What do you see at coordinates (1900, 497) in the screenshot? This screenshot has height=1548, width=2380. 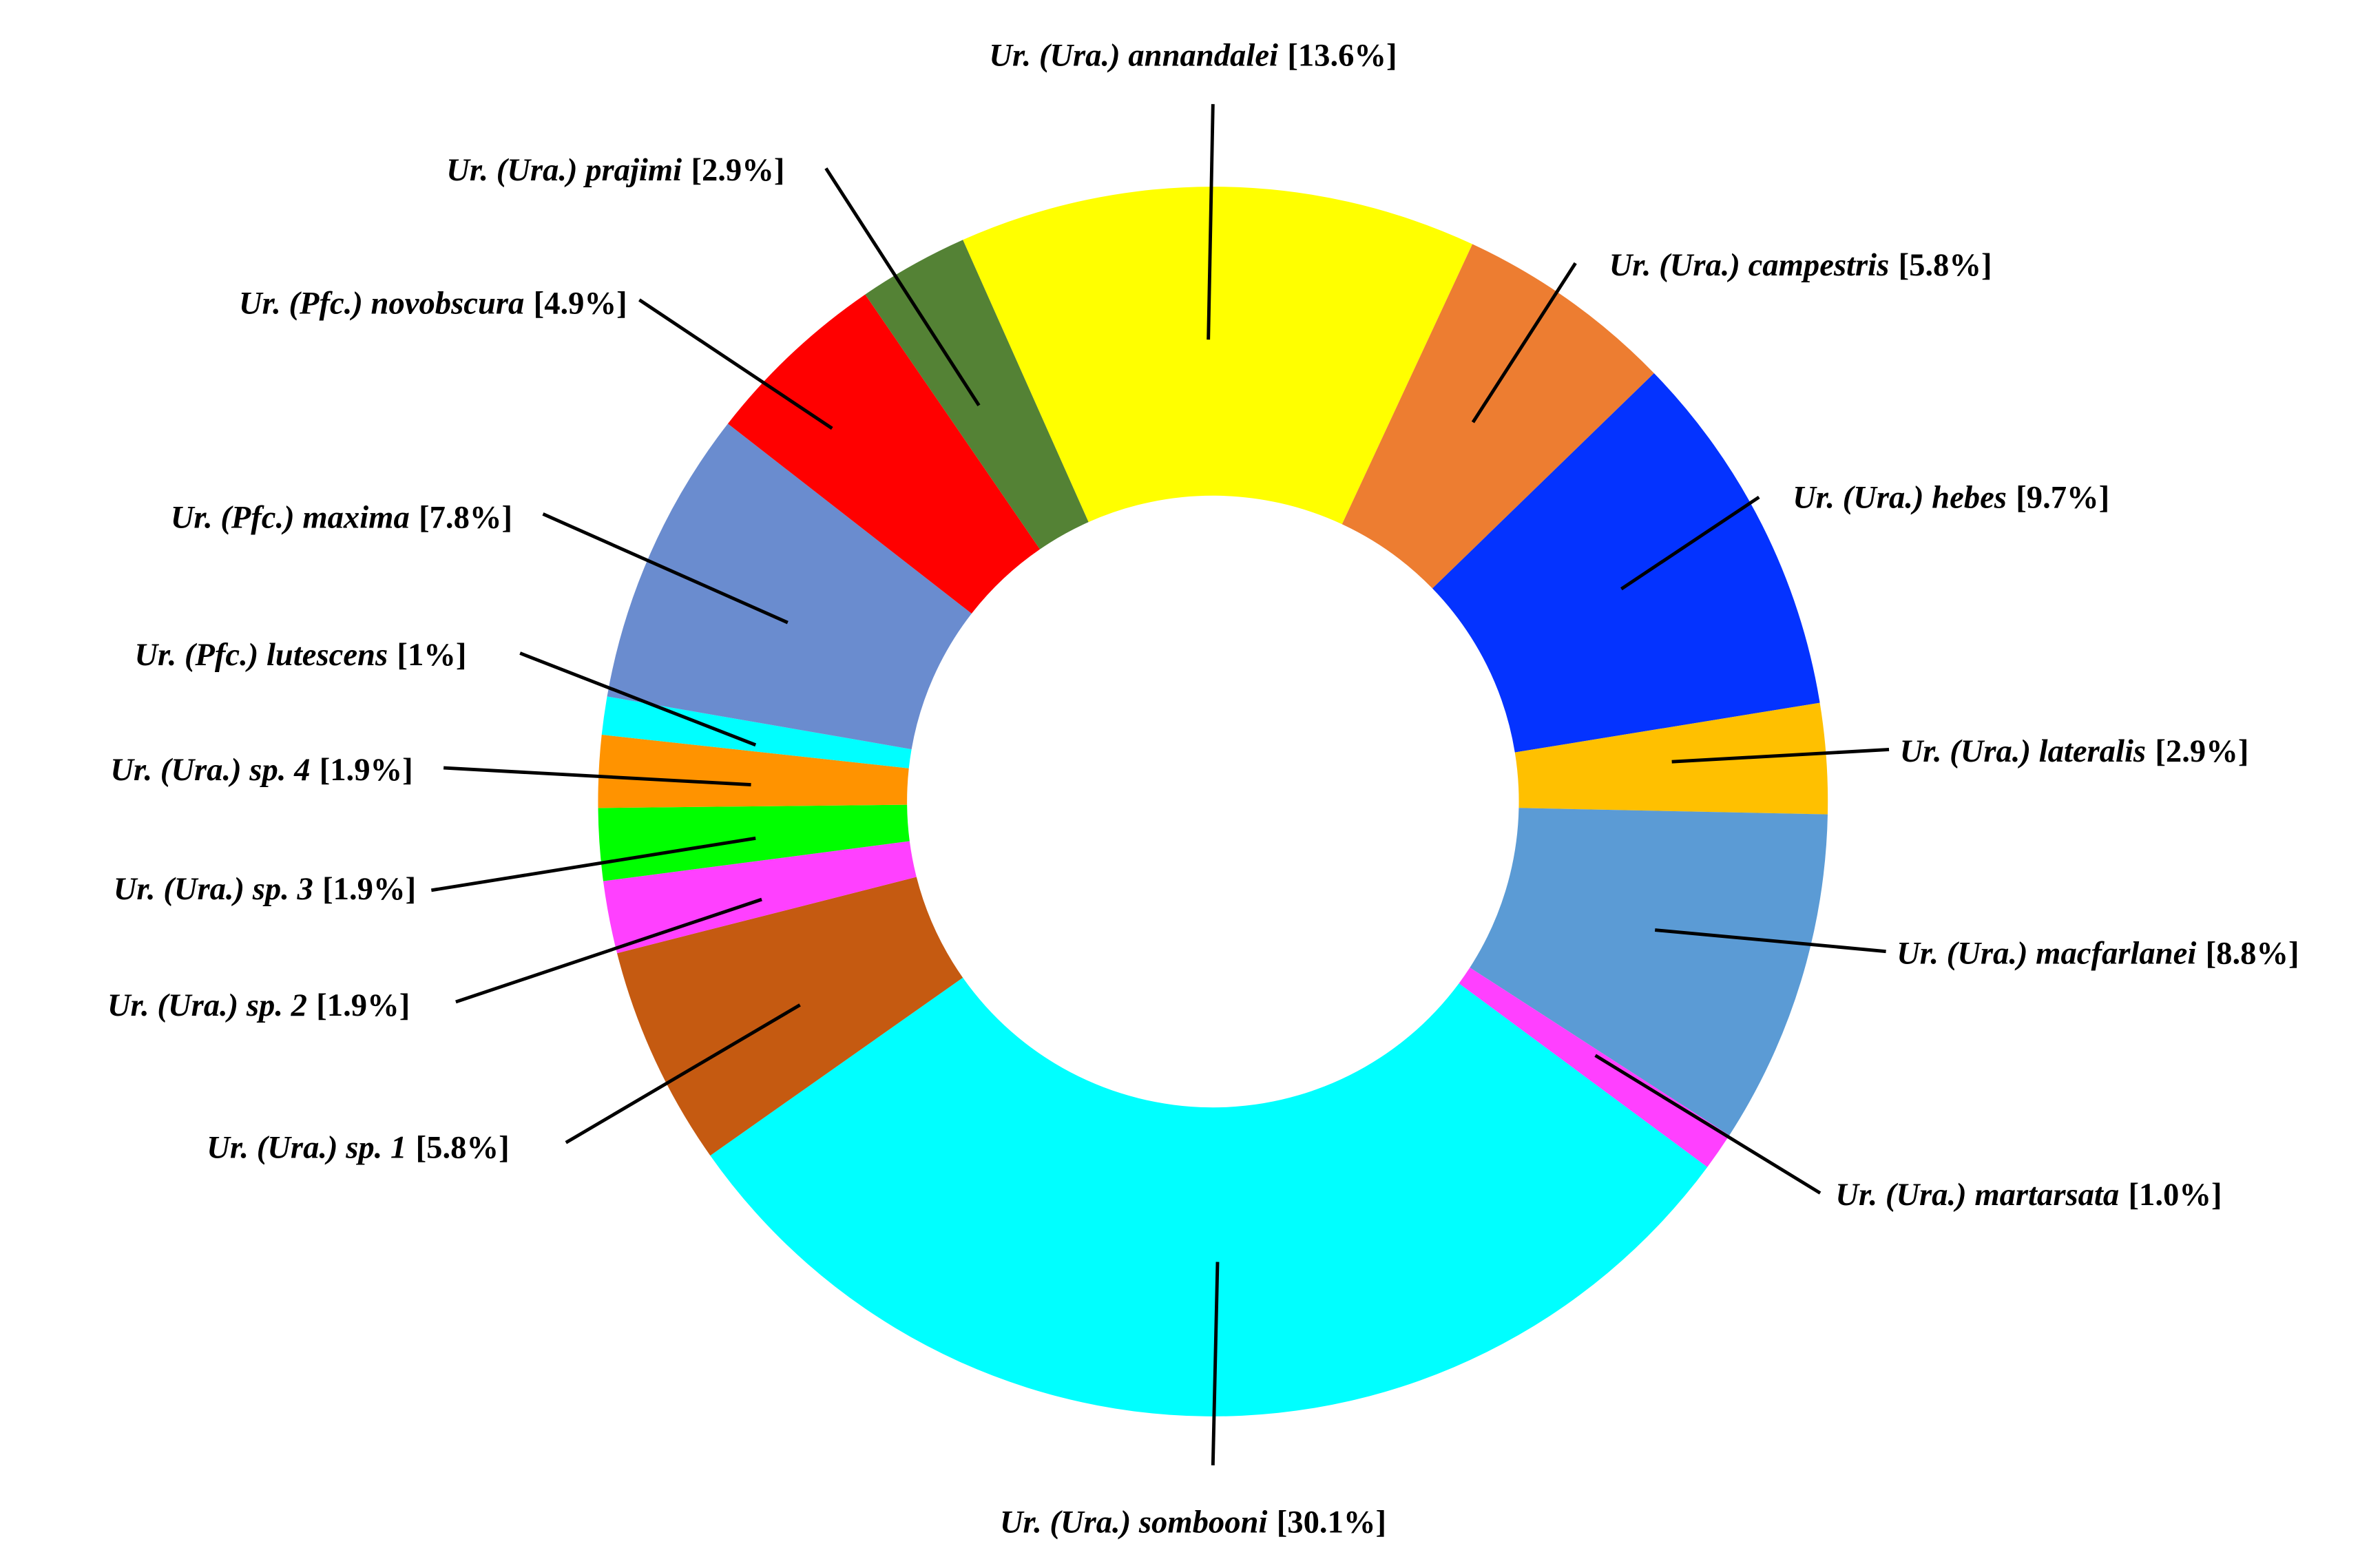 I see `category-label: Ur. (Ura.) hebes` at bounding box center [1900, 497].